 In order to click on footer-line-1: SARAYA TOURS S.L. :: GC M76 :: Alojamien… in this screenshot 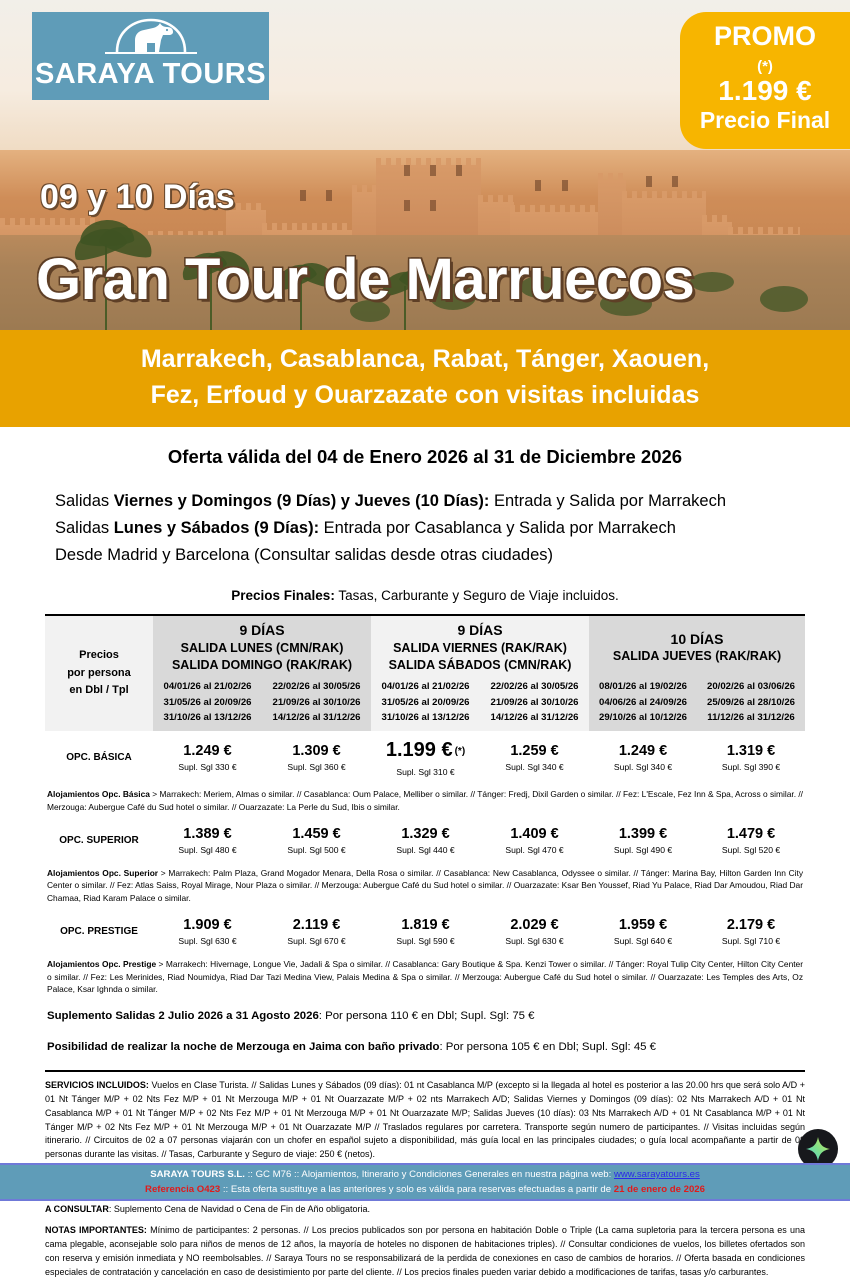, I will do `click(425, 1174)`.